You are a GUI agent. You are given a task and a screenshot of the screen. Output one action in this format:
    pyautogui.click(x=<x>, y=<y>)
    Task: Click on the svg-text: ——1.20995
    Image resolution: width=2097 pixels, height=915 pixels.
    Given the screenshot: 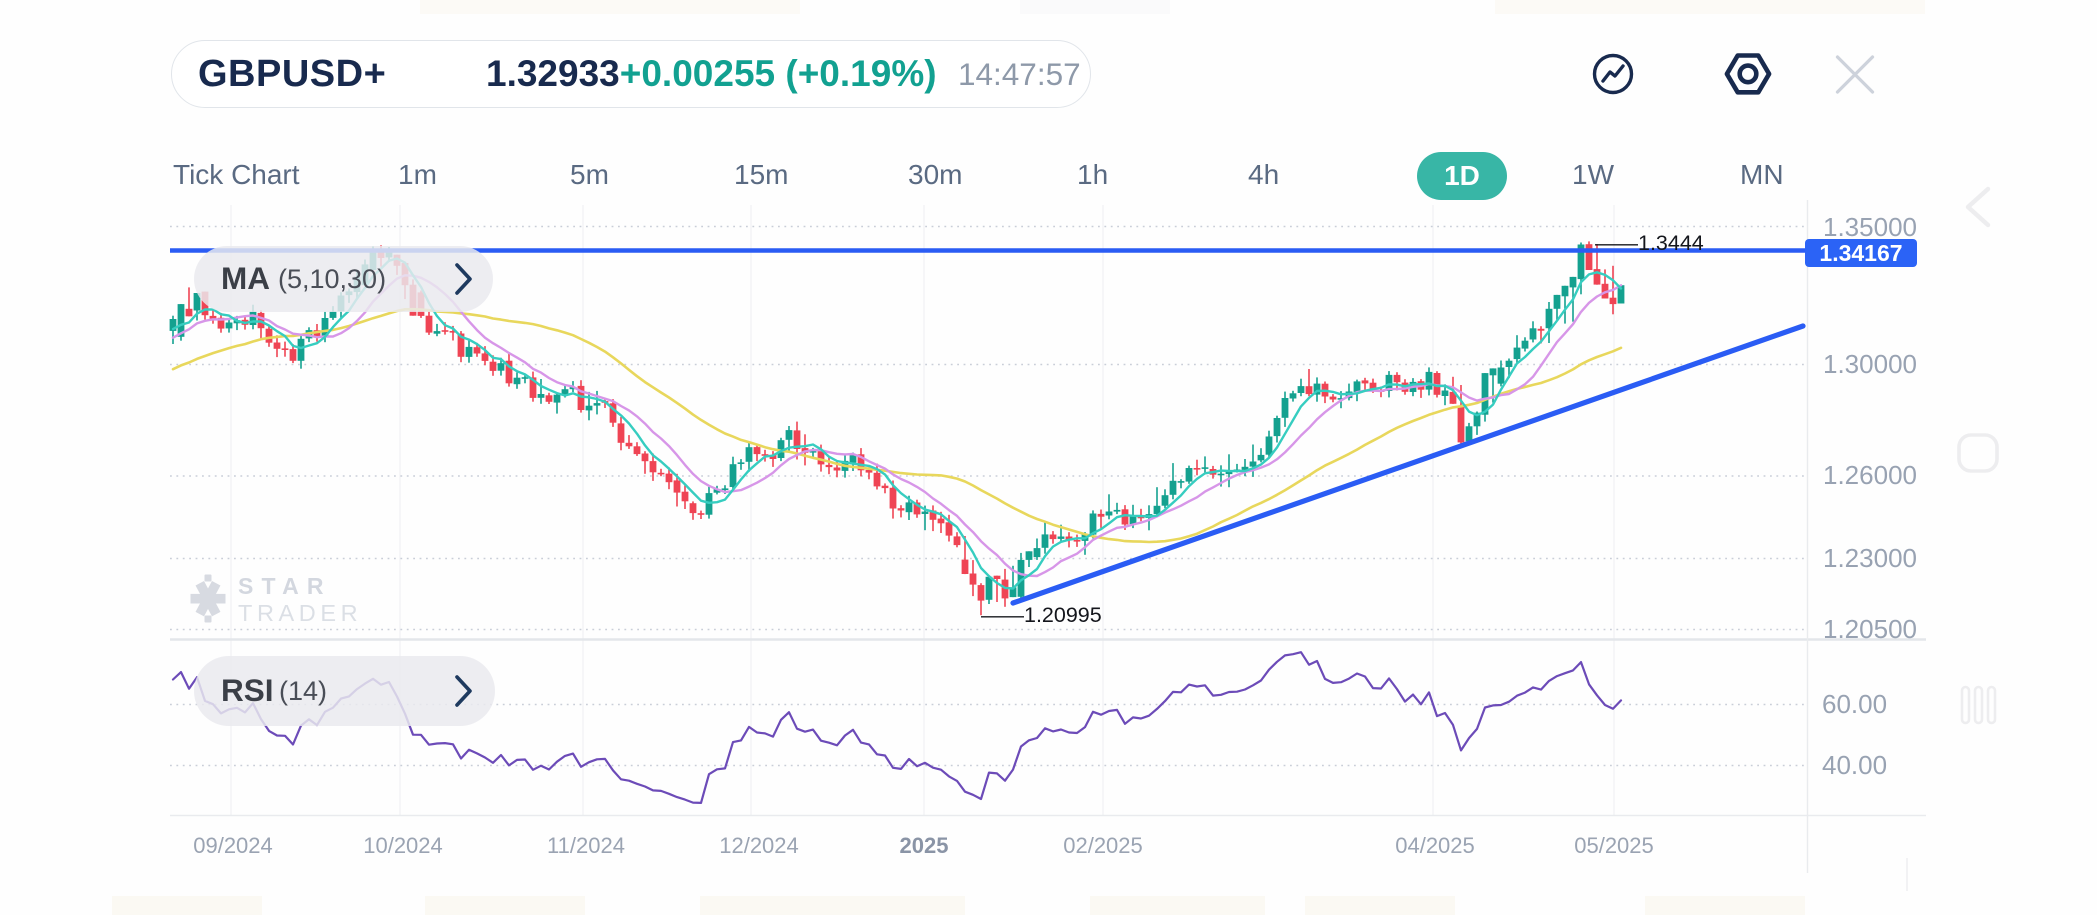 What is the action you would take?
    pyautogui.click(x=1041, y=615)
    